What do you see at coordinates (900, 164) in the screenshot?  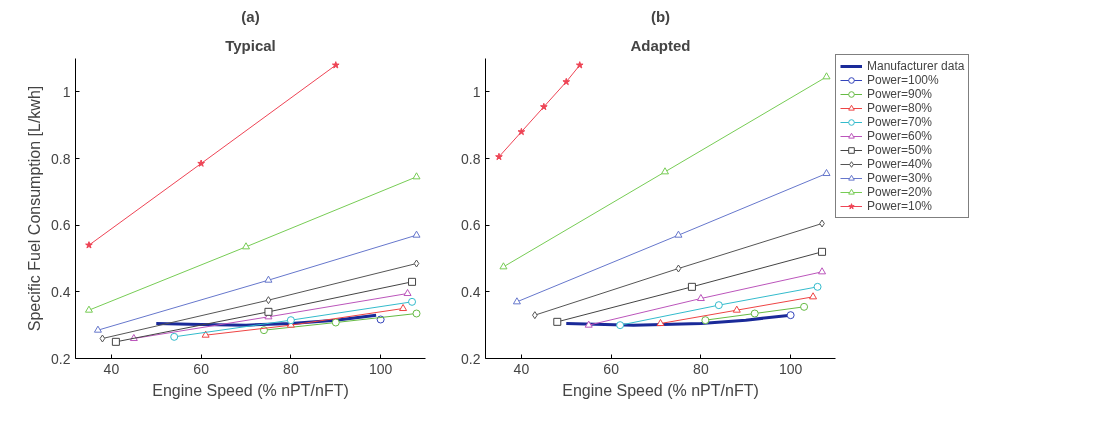 I see `legend-label: Power=40%` at bounding box center [900, 164].